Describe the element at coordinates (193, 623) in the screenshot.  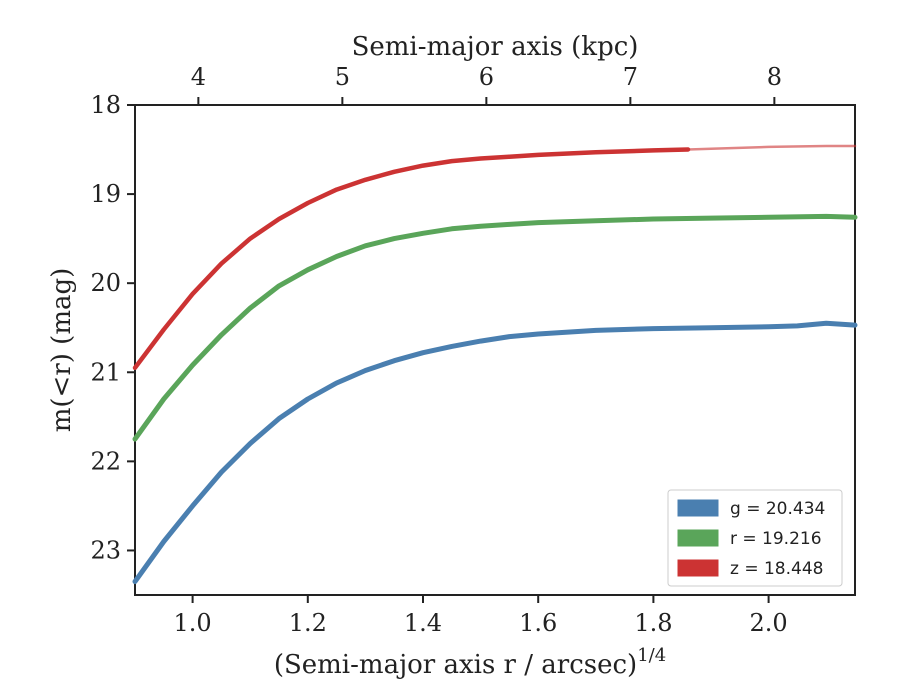
I see `x-tick-label: 1.0` at that location.